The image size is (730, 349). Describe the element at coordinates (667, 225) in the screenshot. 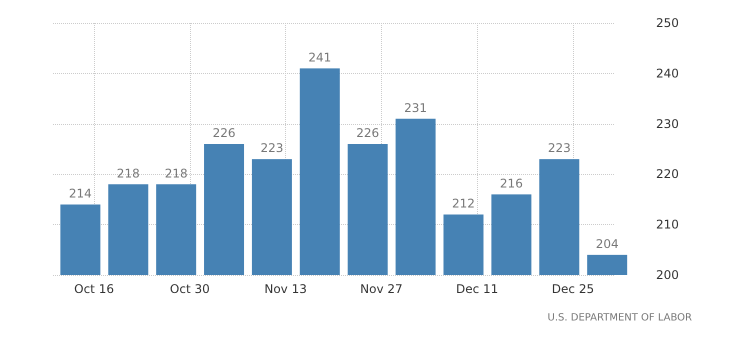

I see `y-tick-label: 210` at that location.